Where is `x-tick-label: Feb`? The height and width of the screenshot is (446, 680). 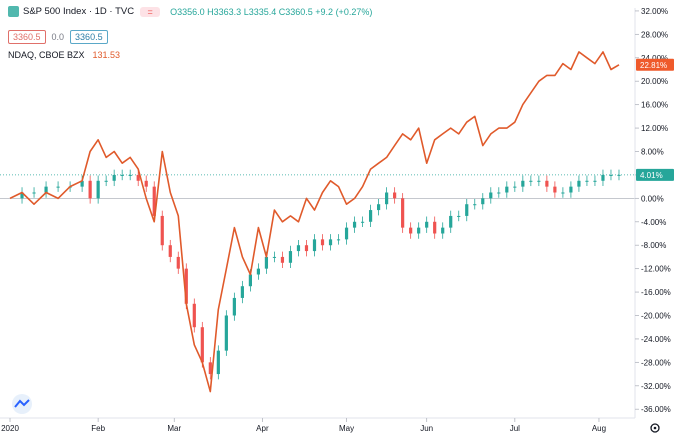
x-tick-label: Feb is located at coordinates (98, 428).